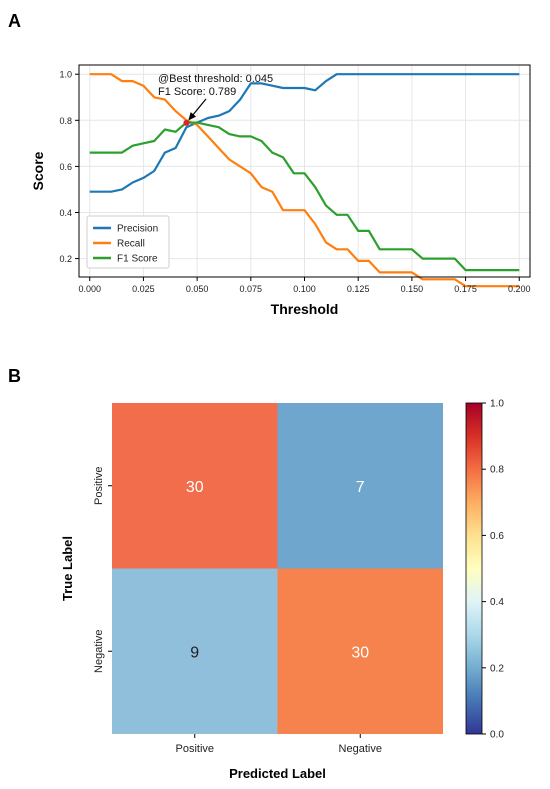  What do you see at coordinates (137, 259) in the screenshot?
I see `legend-label-f1-score: F1 Score` at bounding box center [137, 259].